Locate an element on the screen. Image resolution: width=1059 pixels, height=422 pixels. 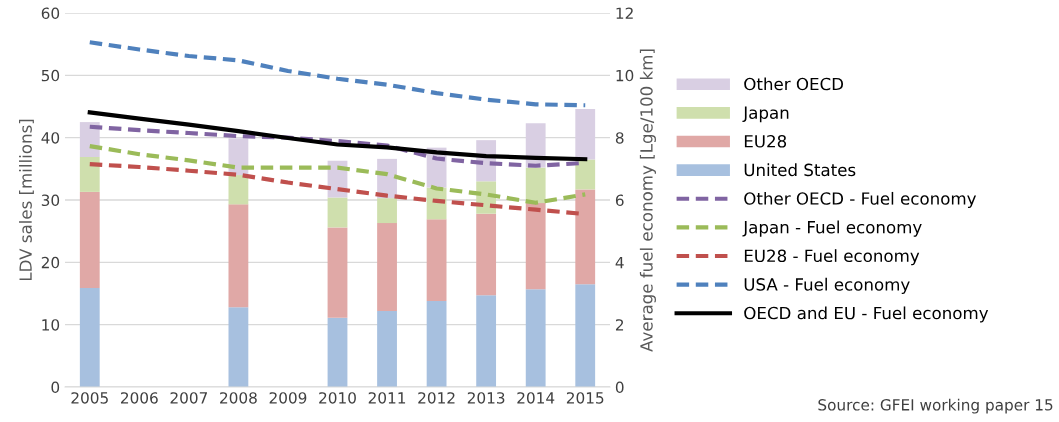
legend-label: Other OECD - Fuel economy is located at coordinates (860, 200).